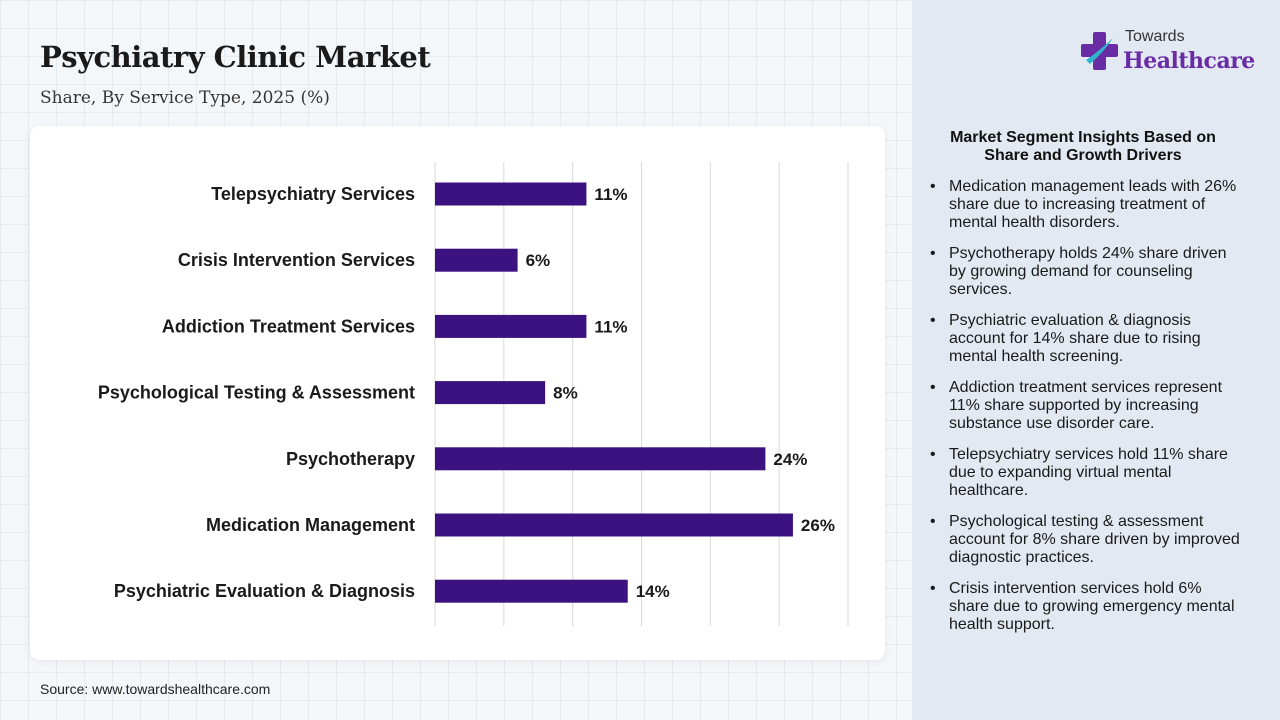  Describe the element at coordinates (653, 591) in the screenshot. I see `data-label: 14%` at that location.